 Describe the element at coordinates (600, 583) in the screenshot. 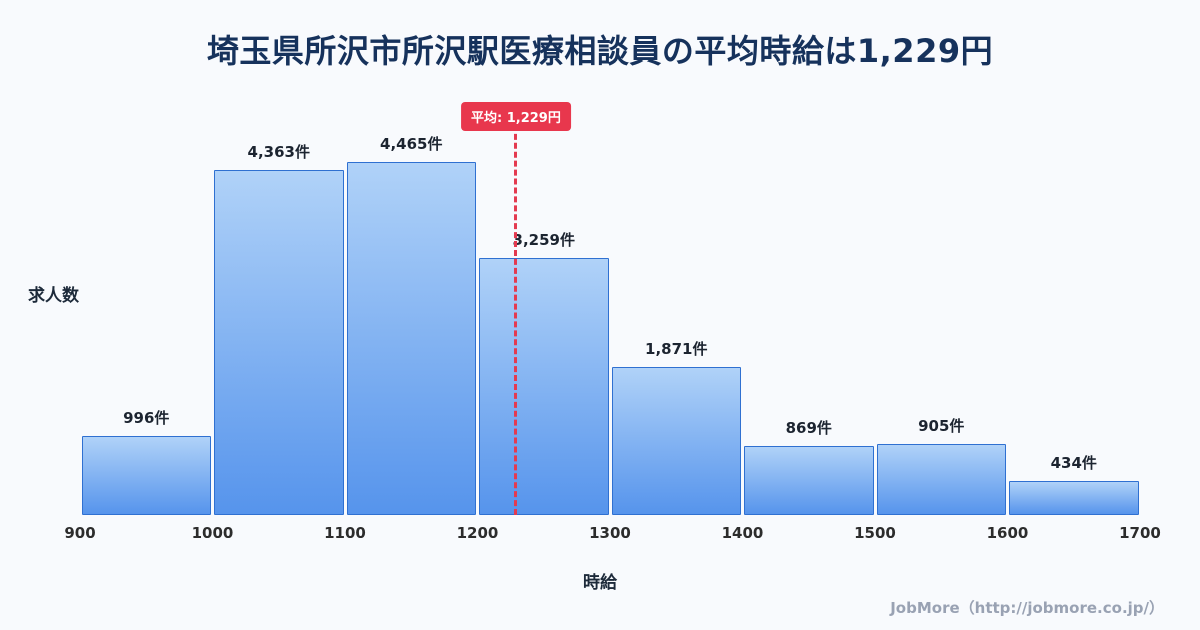

I see `x-axis-label: 時給` at that location.